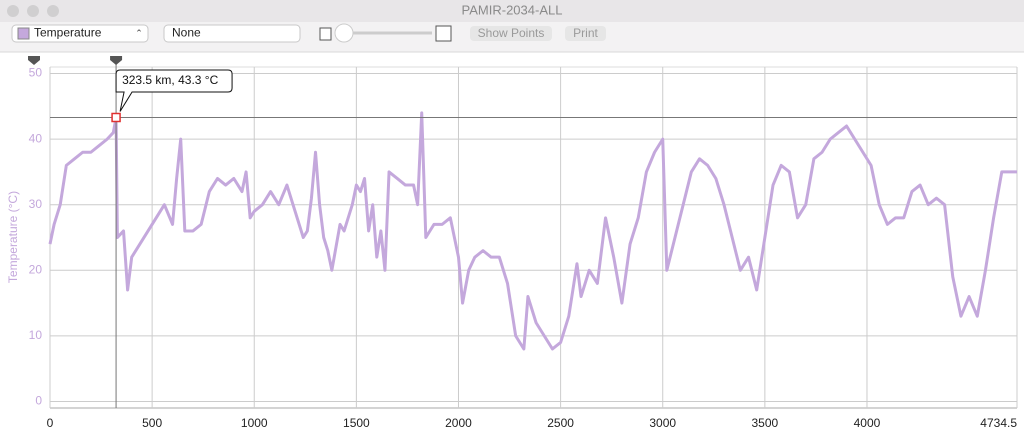 The width and height of the screenshot is (1024, 435). I want to click on y-tick-label: 50, so click(36, 73).